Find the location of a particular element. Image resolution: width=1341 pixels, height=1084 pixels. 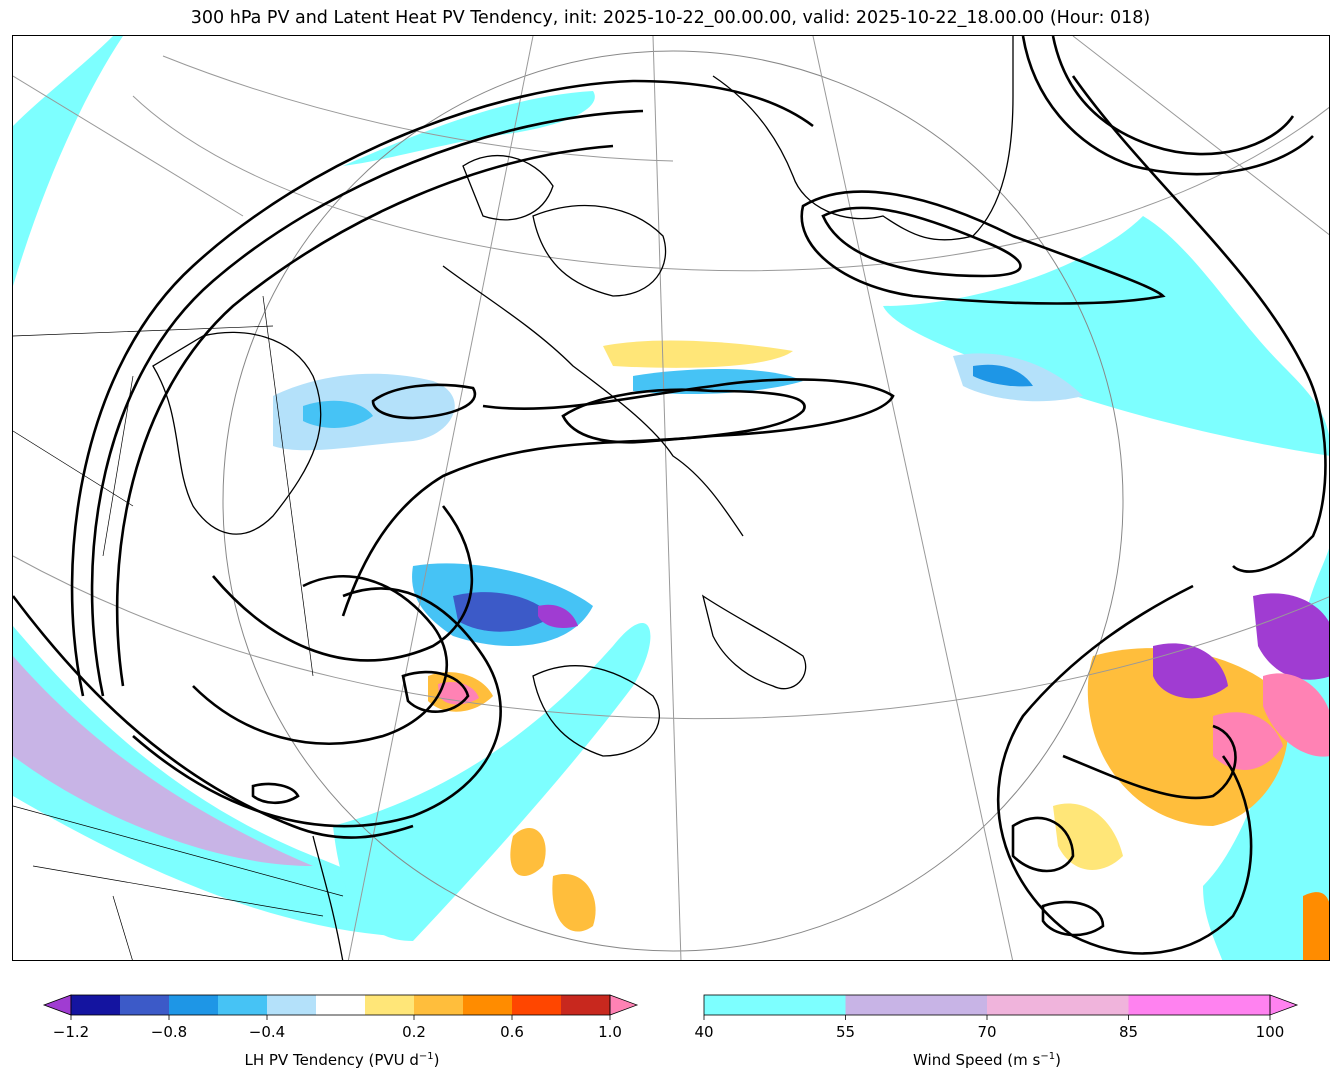

colorbar-tick-label: 55 is located at coordinates (845, 1032).